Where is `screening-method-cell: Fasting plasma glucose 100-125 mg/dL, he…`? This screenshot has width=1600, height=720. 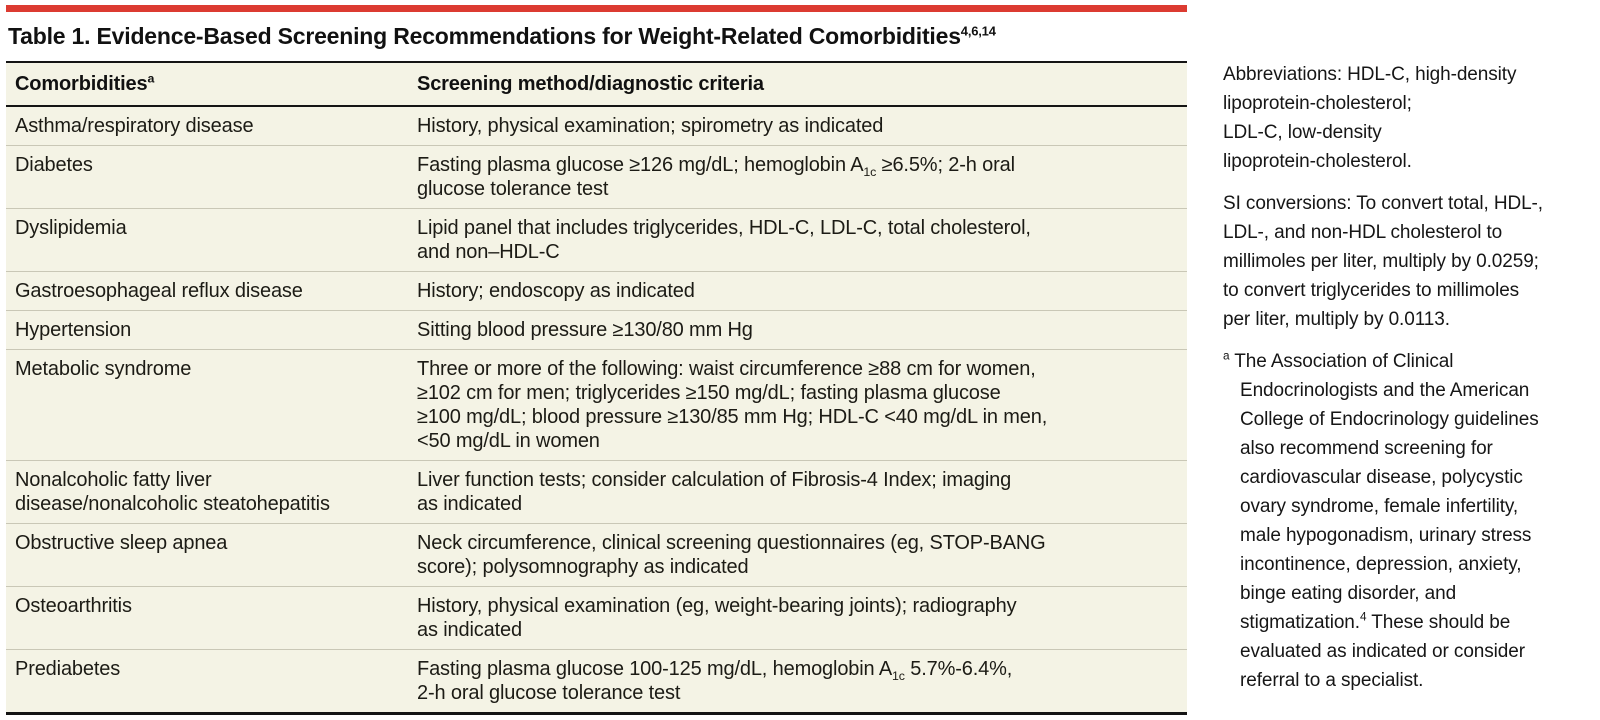 screening-method-cell: Fasting plasma glucose 100-125 mg/dL, he… is located at coordinates (797, 681).